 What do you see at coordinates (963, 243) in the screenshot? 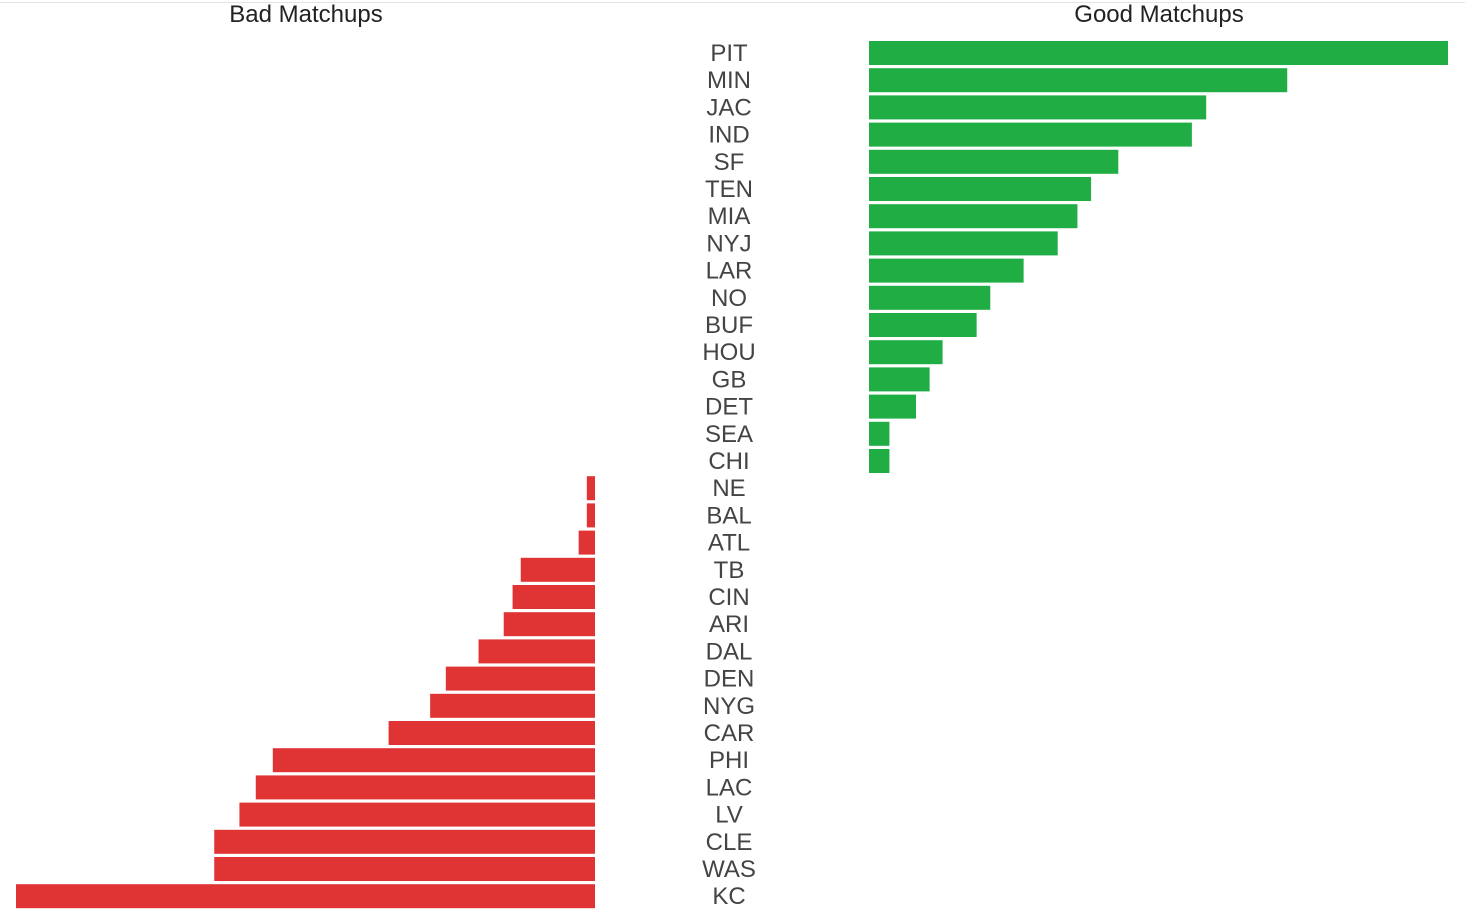
I see `bar-nyj` at bounding box center [963, 243].